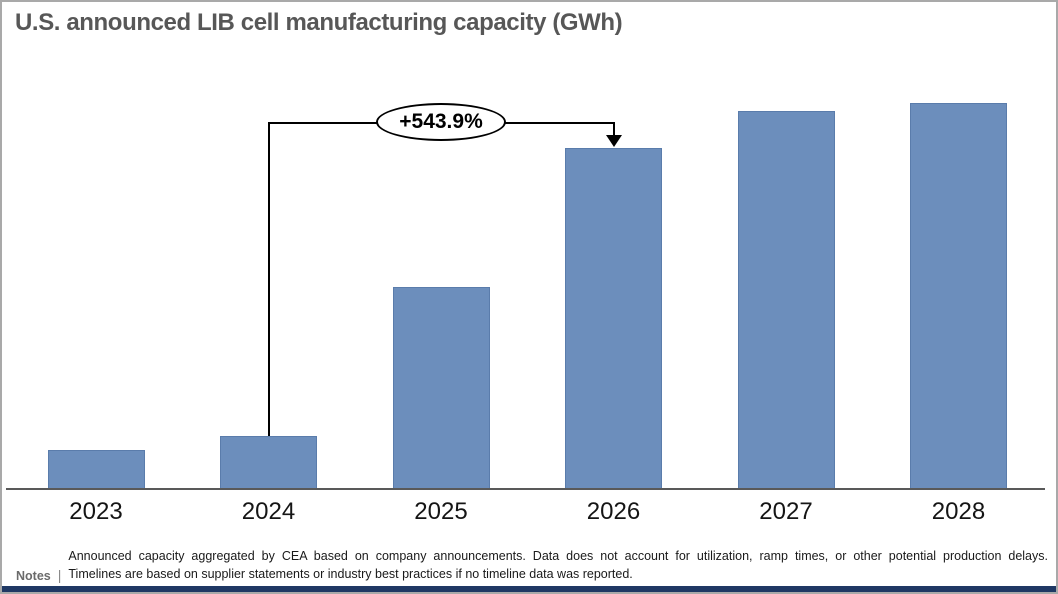  Describe the element at coordinates (613, 129) in the screenshot. I see `annotation-arrow-shaft` at that location.